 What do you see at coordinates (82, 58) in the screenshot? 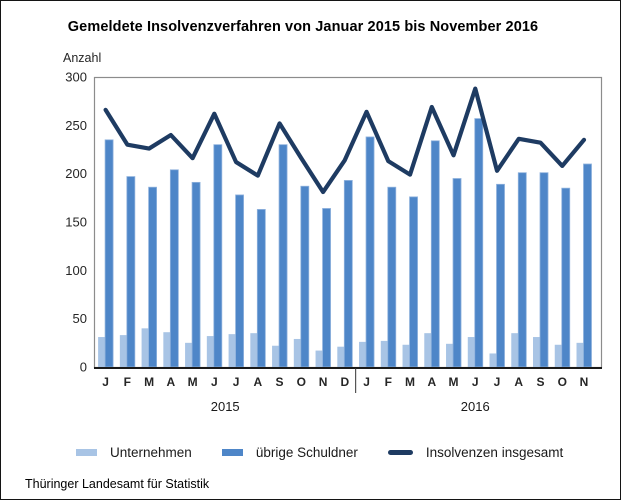
I see `y-axis-label: Anzahl` at bounding box center [82, 58].